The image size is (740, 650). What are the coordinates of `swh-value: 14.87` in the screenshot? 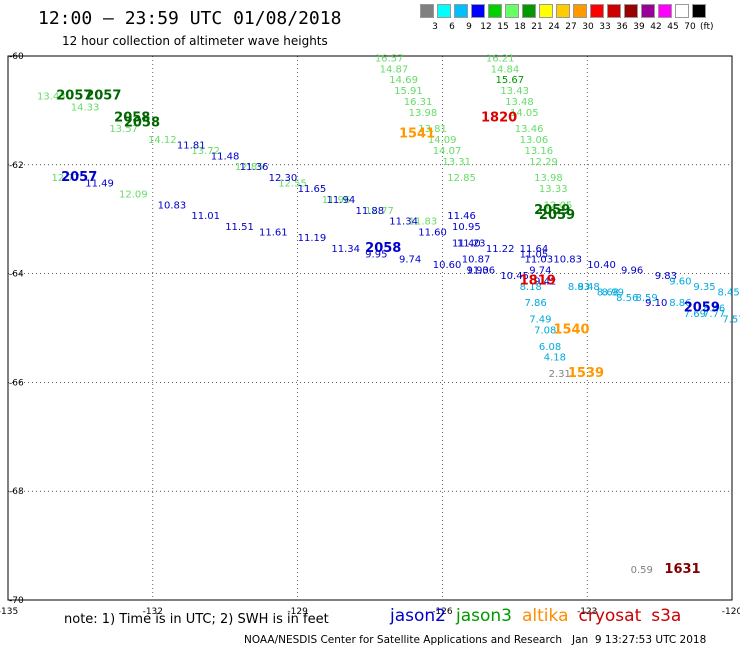 It's located at (394, 69).